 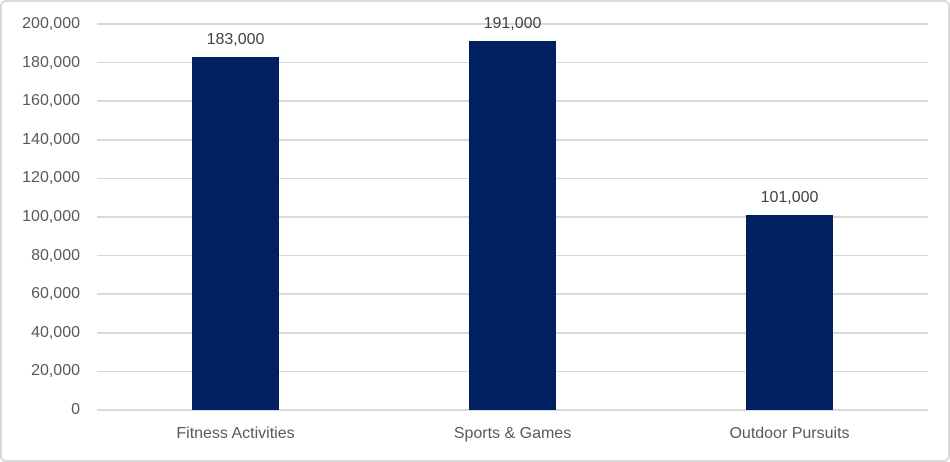 What do you see at coordinates (75, 409) in the screenshot?
I see `y-tick-label: 0` at bounding box center [75, 409].